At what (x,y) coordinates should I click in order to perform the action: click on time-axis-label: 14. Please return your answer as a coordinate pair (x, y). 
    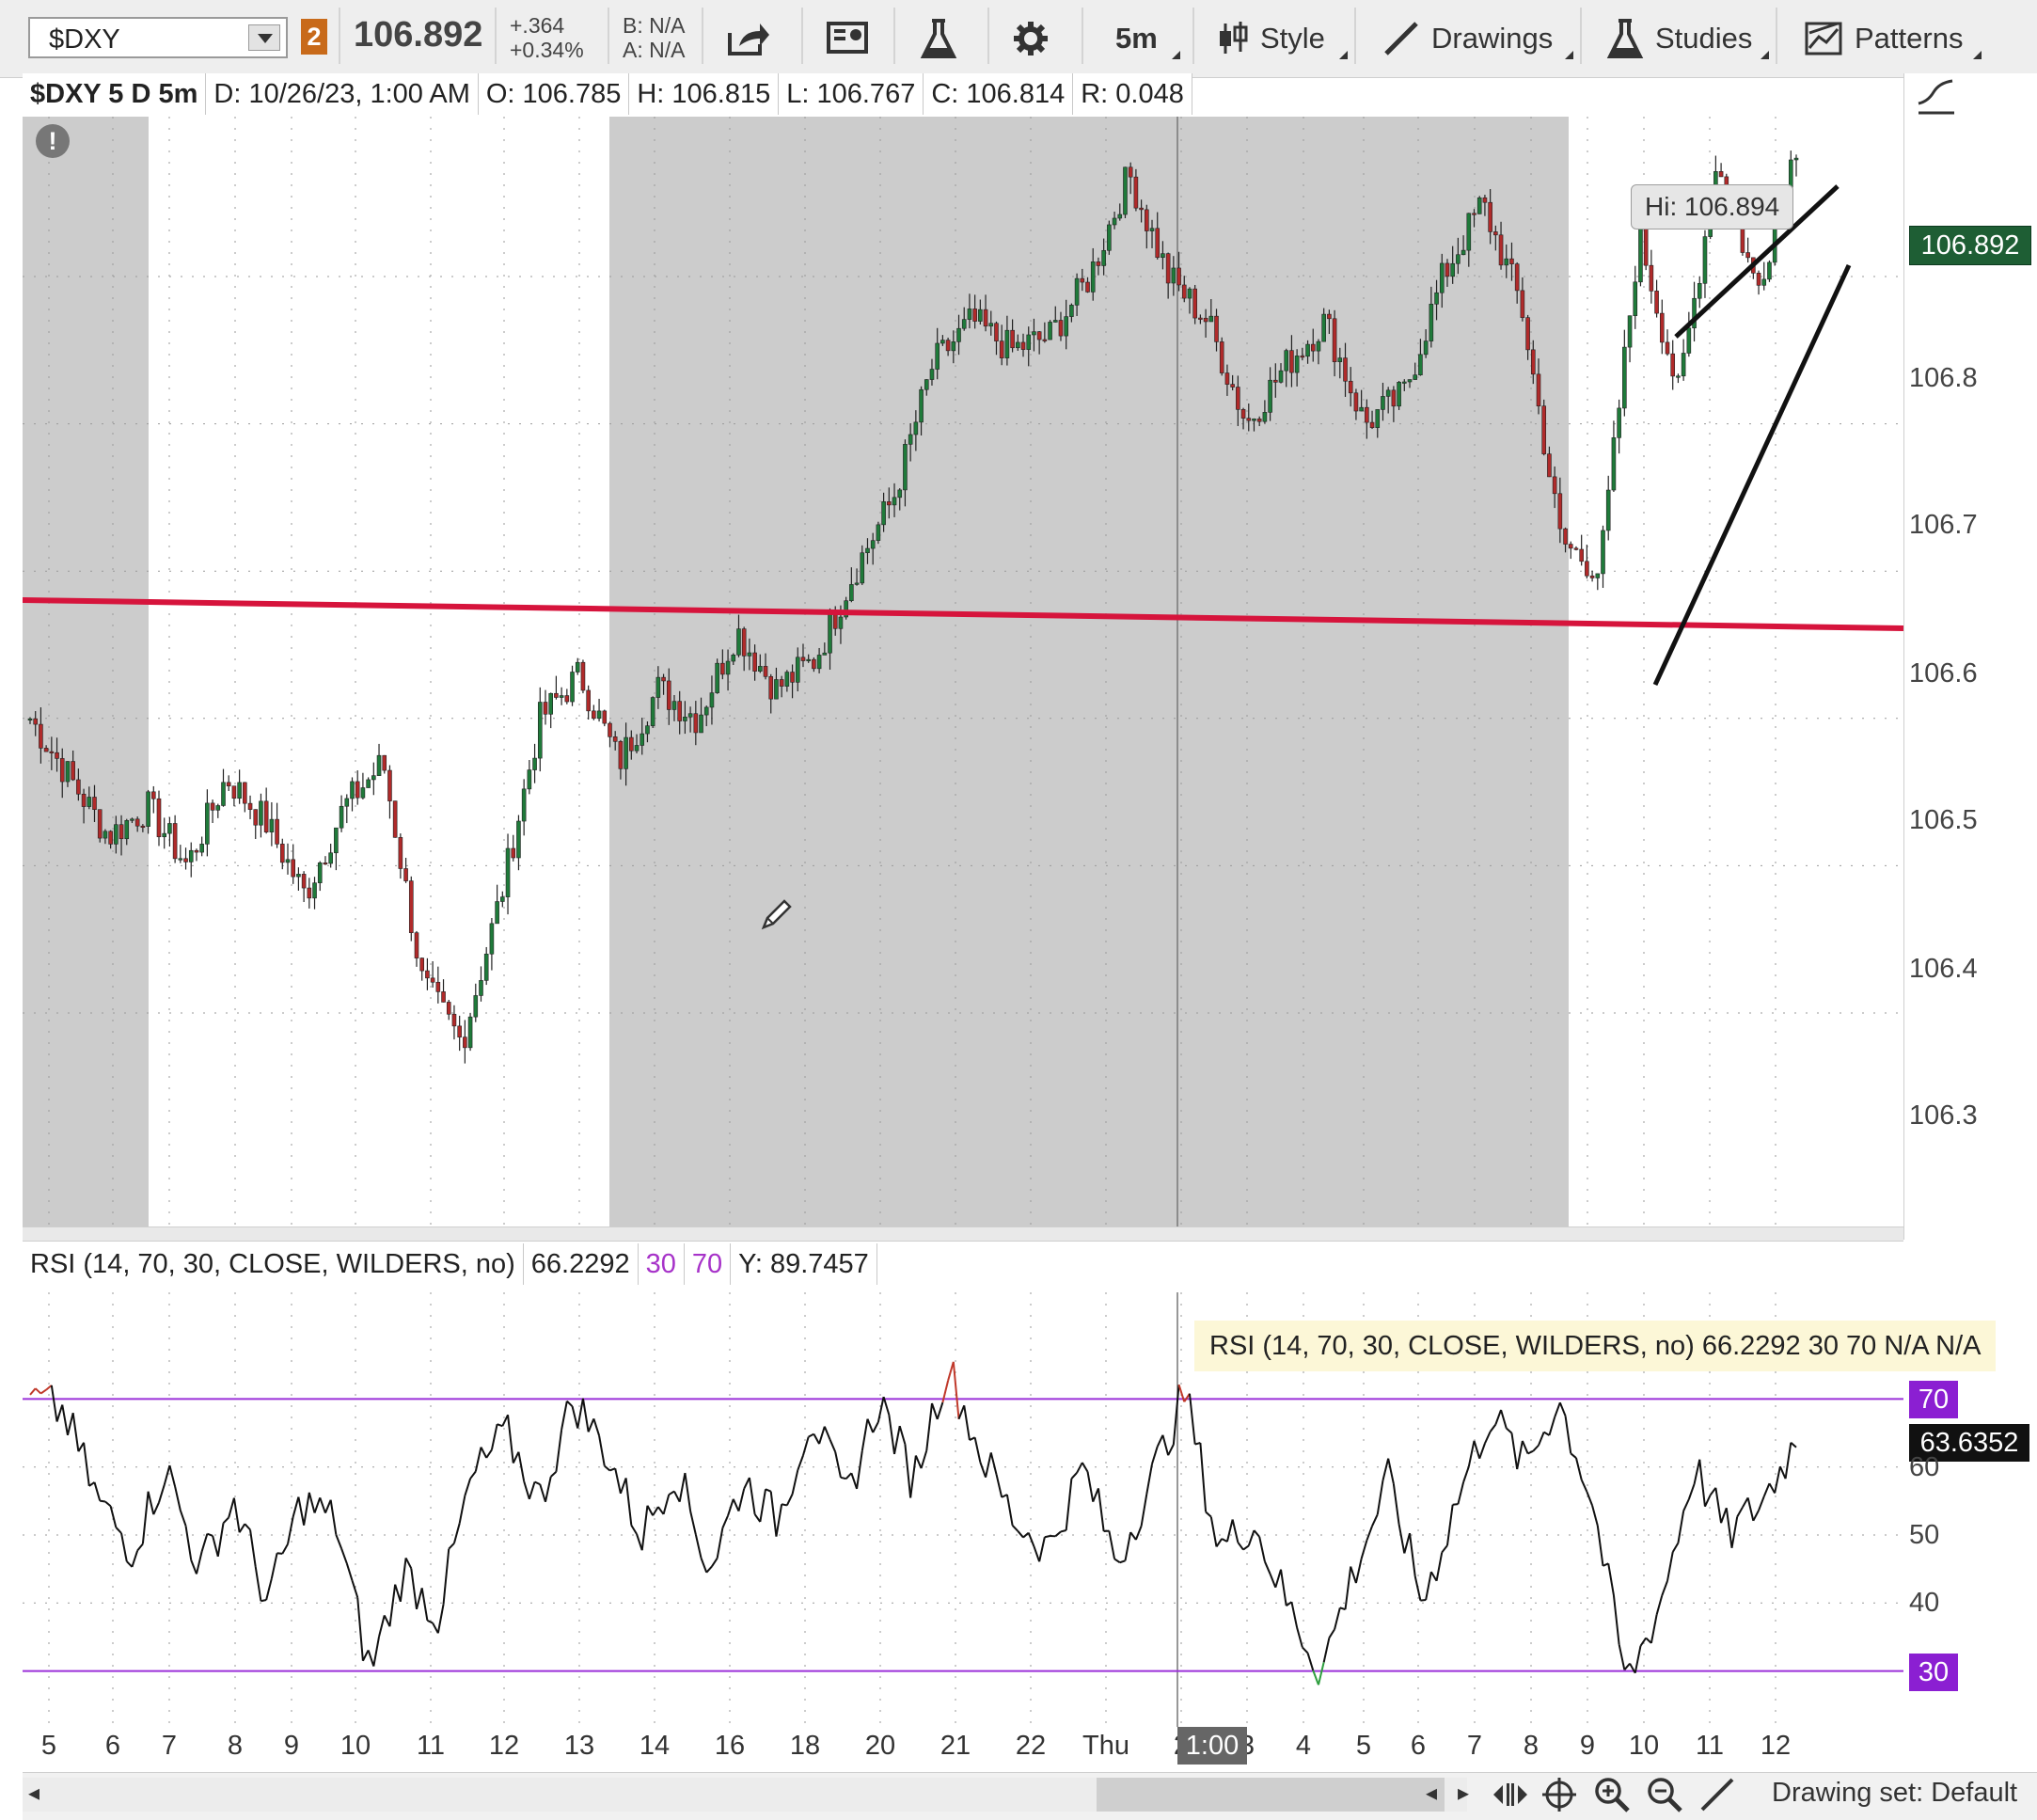
    Looking at the image, I should click on (655, 1746).